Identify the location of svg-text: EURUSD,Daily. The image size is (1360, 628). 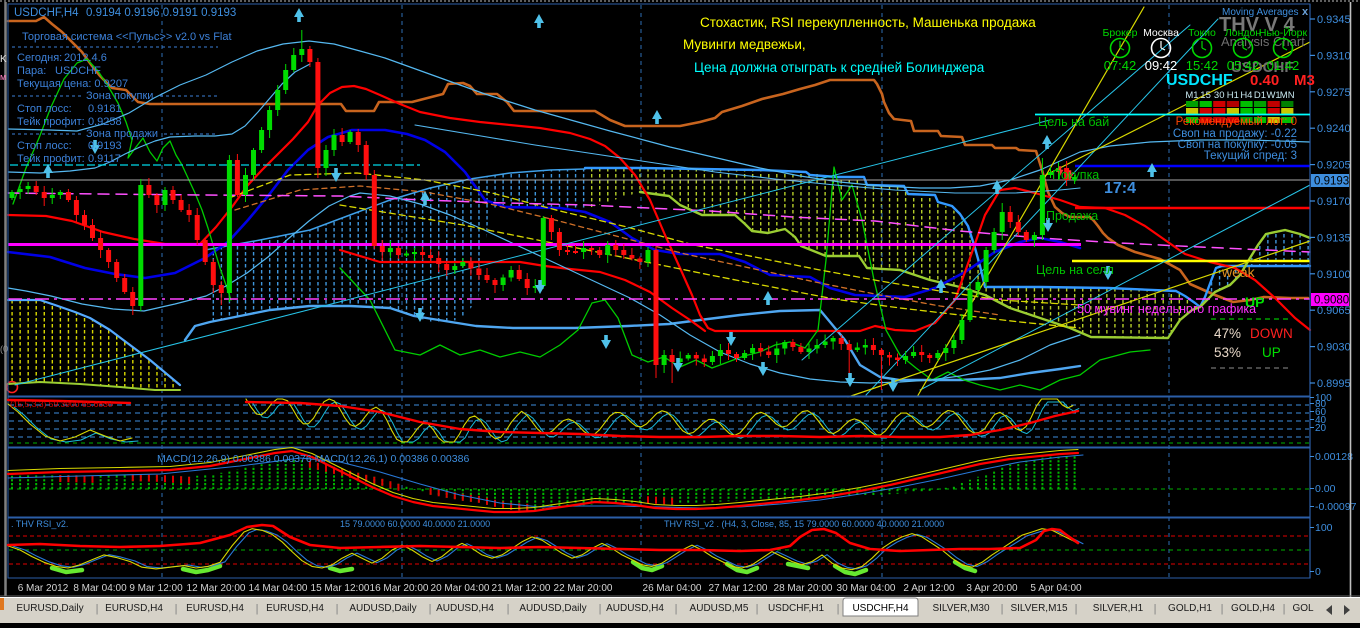
(49, 608).